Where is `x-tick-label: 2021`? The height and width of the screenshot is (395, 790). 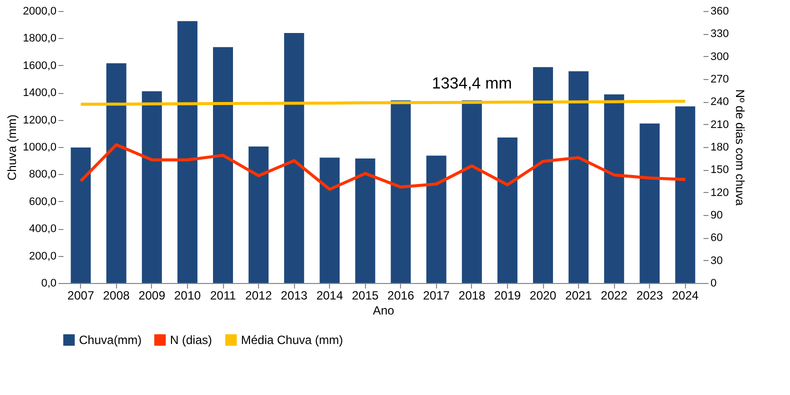
x-tick-label: 2021 is located at coordinates (578, 295).